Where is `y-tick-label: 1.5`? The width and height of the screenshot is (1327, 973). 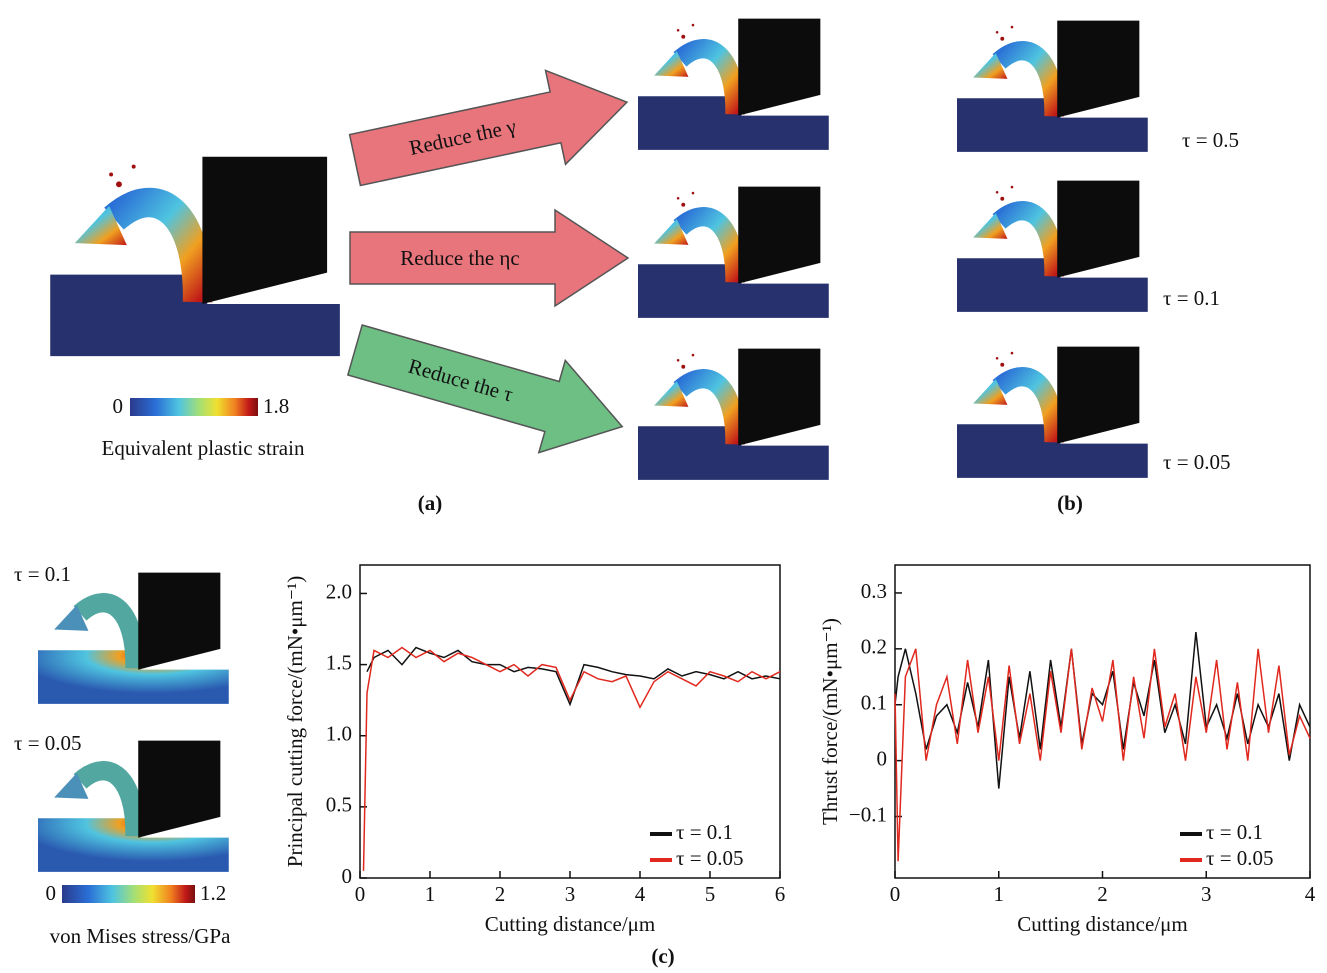
y-tick-label: 1.5 is located at coordinates (339, 662).